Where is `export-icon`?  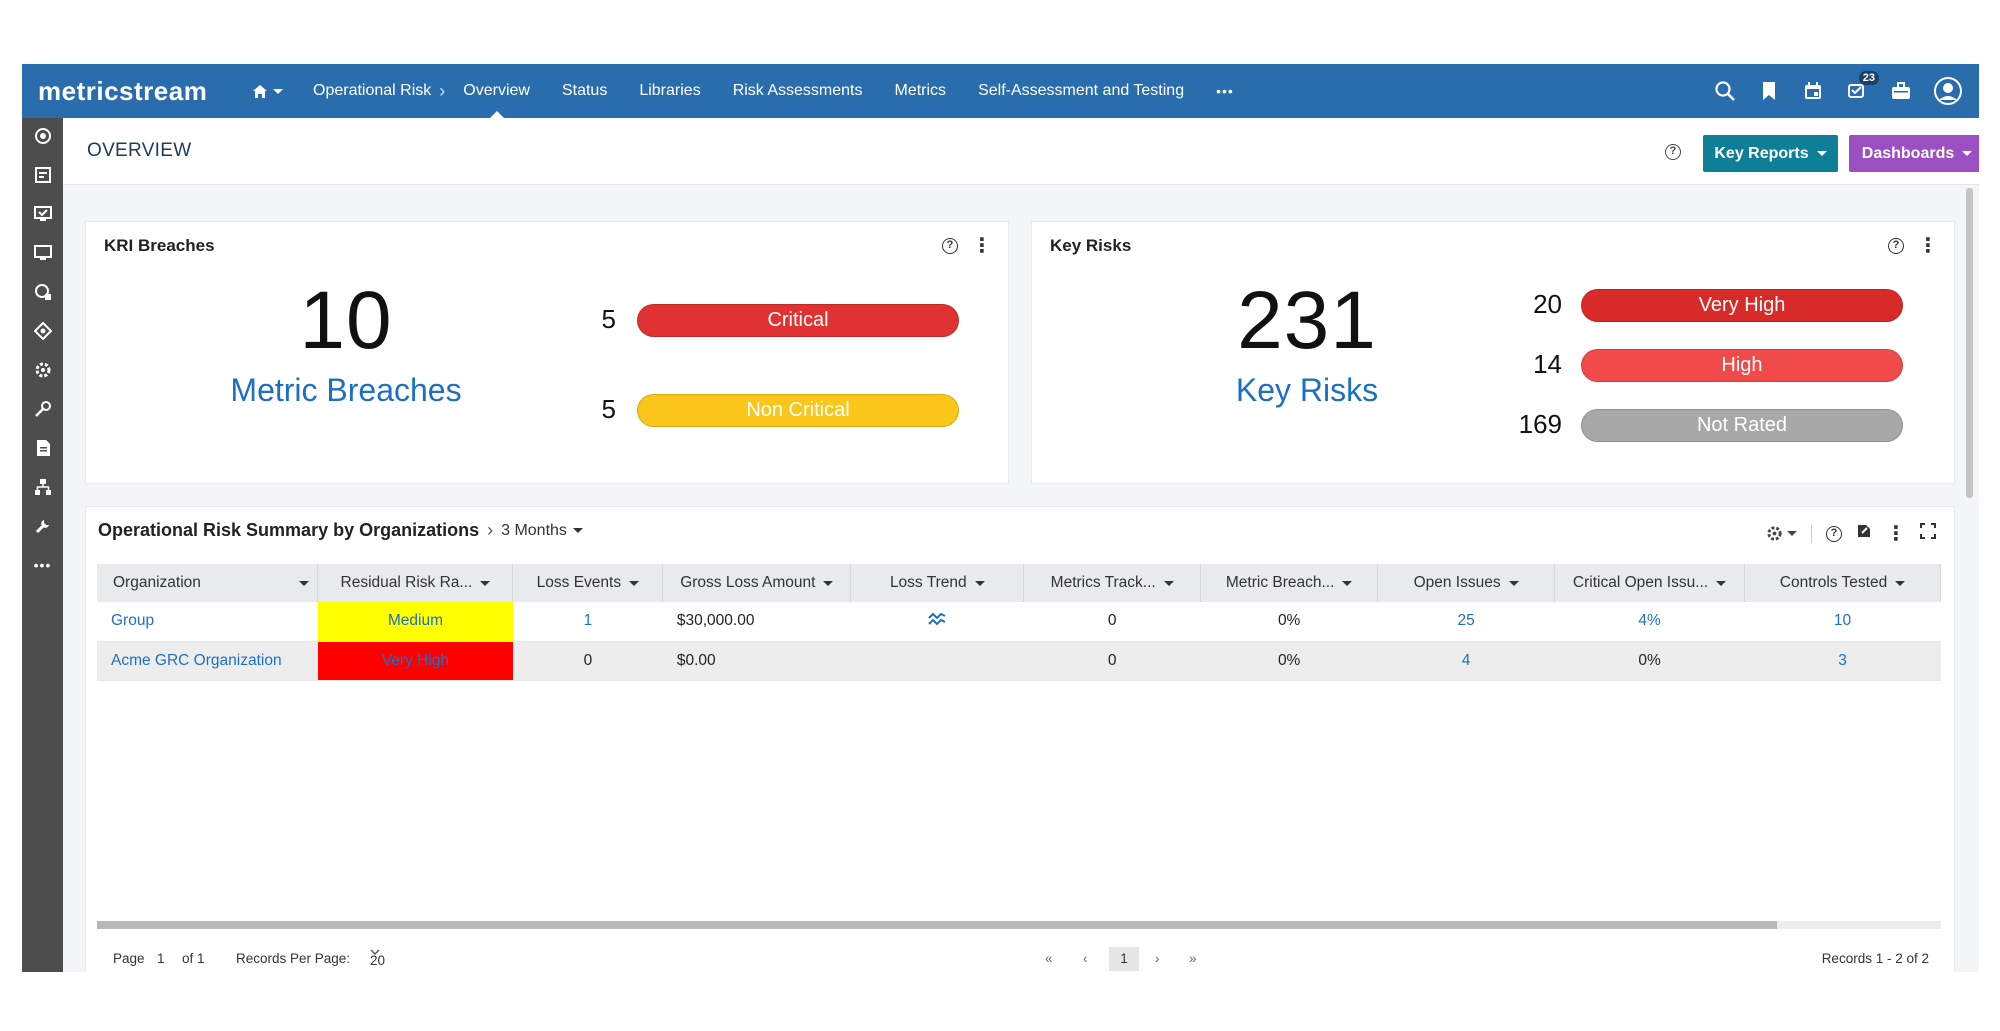 export-icon is located at coordinates (1864, 533).